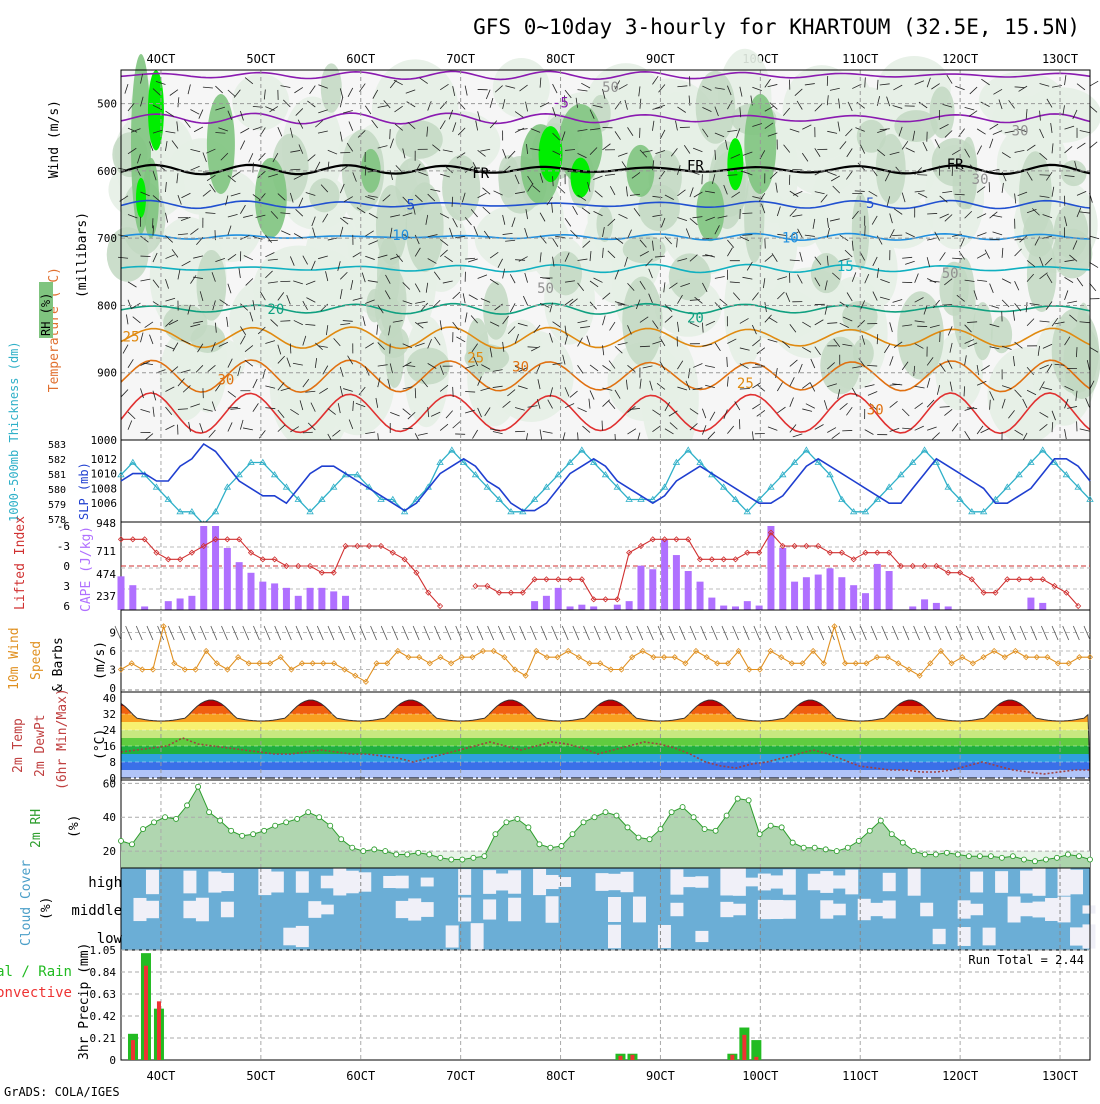 This screenshot has height=1104, width=1100. I want to click on ua-yaxis-label: (millibars), so click(82, 255).